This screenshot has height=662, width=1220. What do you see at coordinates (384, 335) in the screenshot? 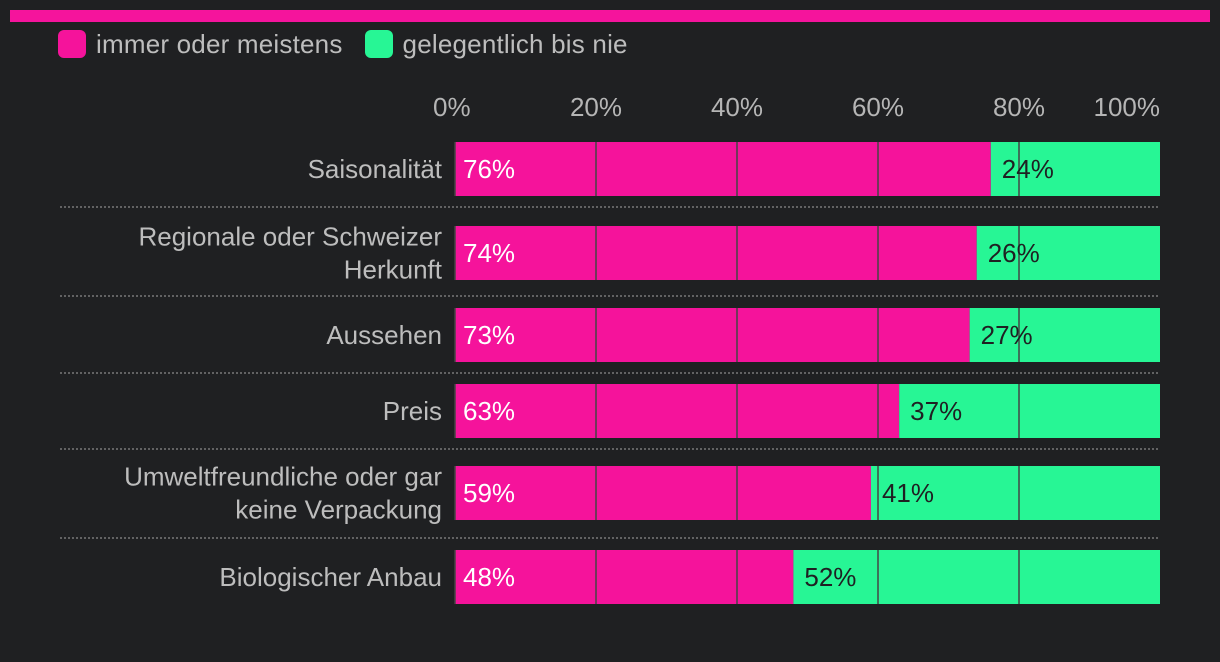
I see `category-label: Aussehen` at bounding box center [384, 335].